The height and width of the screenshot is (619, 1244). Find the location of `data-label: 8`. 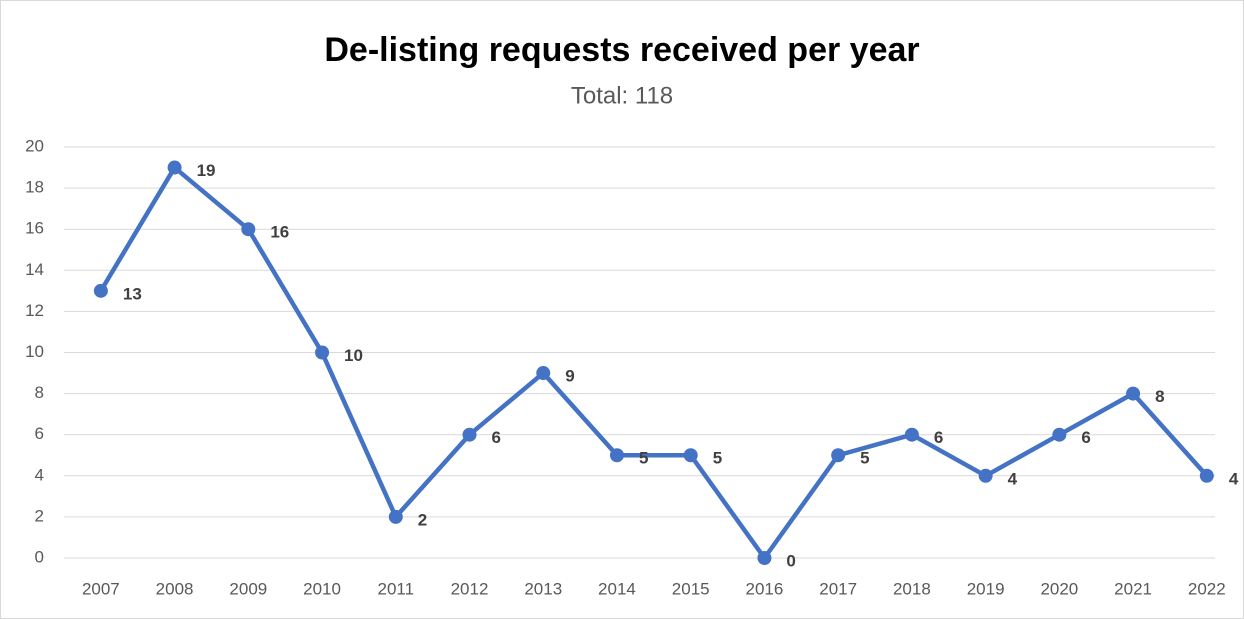

data-label: 8 is located at coordinates (1159, 396).